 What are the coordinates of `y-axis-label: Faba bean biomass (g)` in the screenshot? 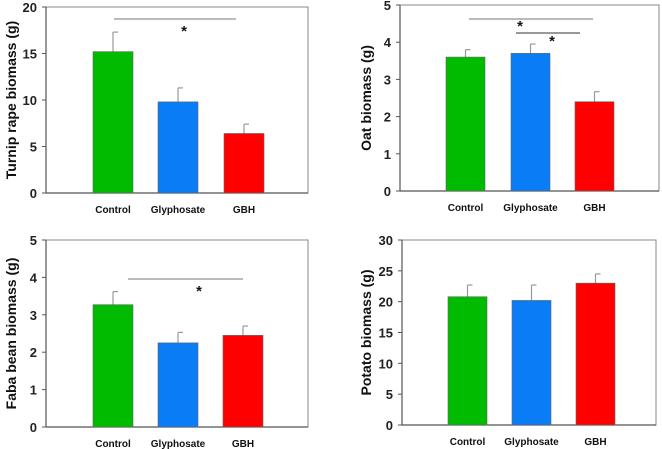 It's located at (11, 334).